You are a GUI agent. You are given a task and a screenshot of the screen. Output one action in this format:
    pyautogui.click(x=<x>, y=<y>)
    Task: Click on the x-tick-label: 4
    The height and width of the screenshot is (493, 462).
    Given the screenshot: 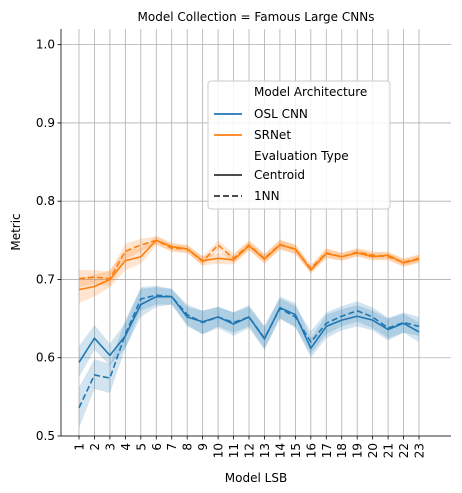 What is the action you would take?
    pyautogui.click(x=126, y=447)
    